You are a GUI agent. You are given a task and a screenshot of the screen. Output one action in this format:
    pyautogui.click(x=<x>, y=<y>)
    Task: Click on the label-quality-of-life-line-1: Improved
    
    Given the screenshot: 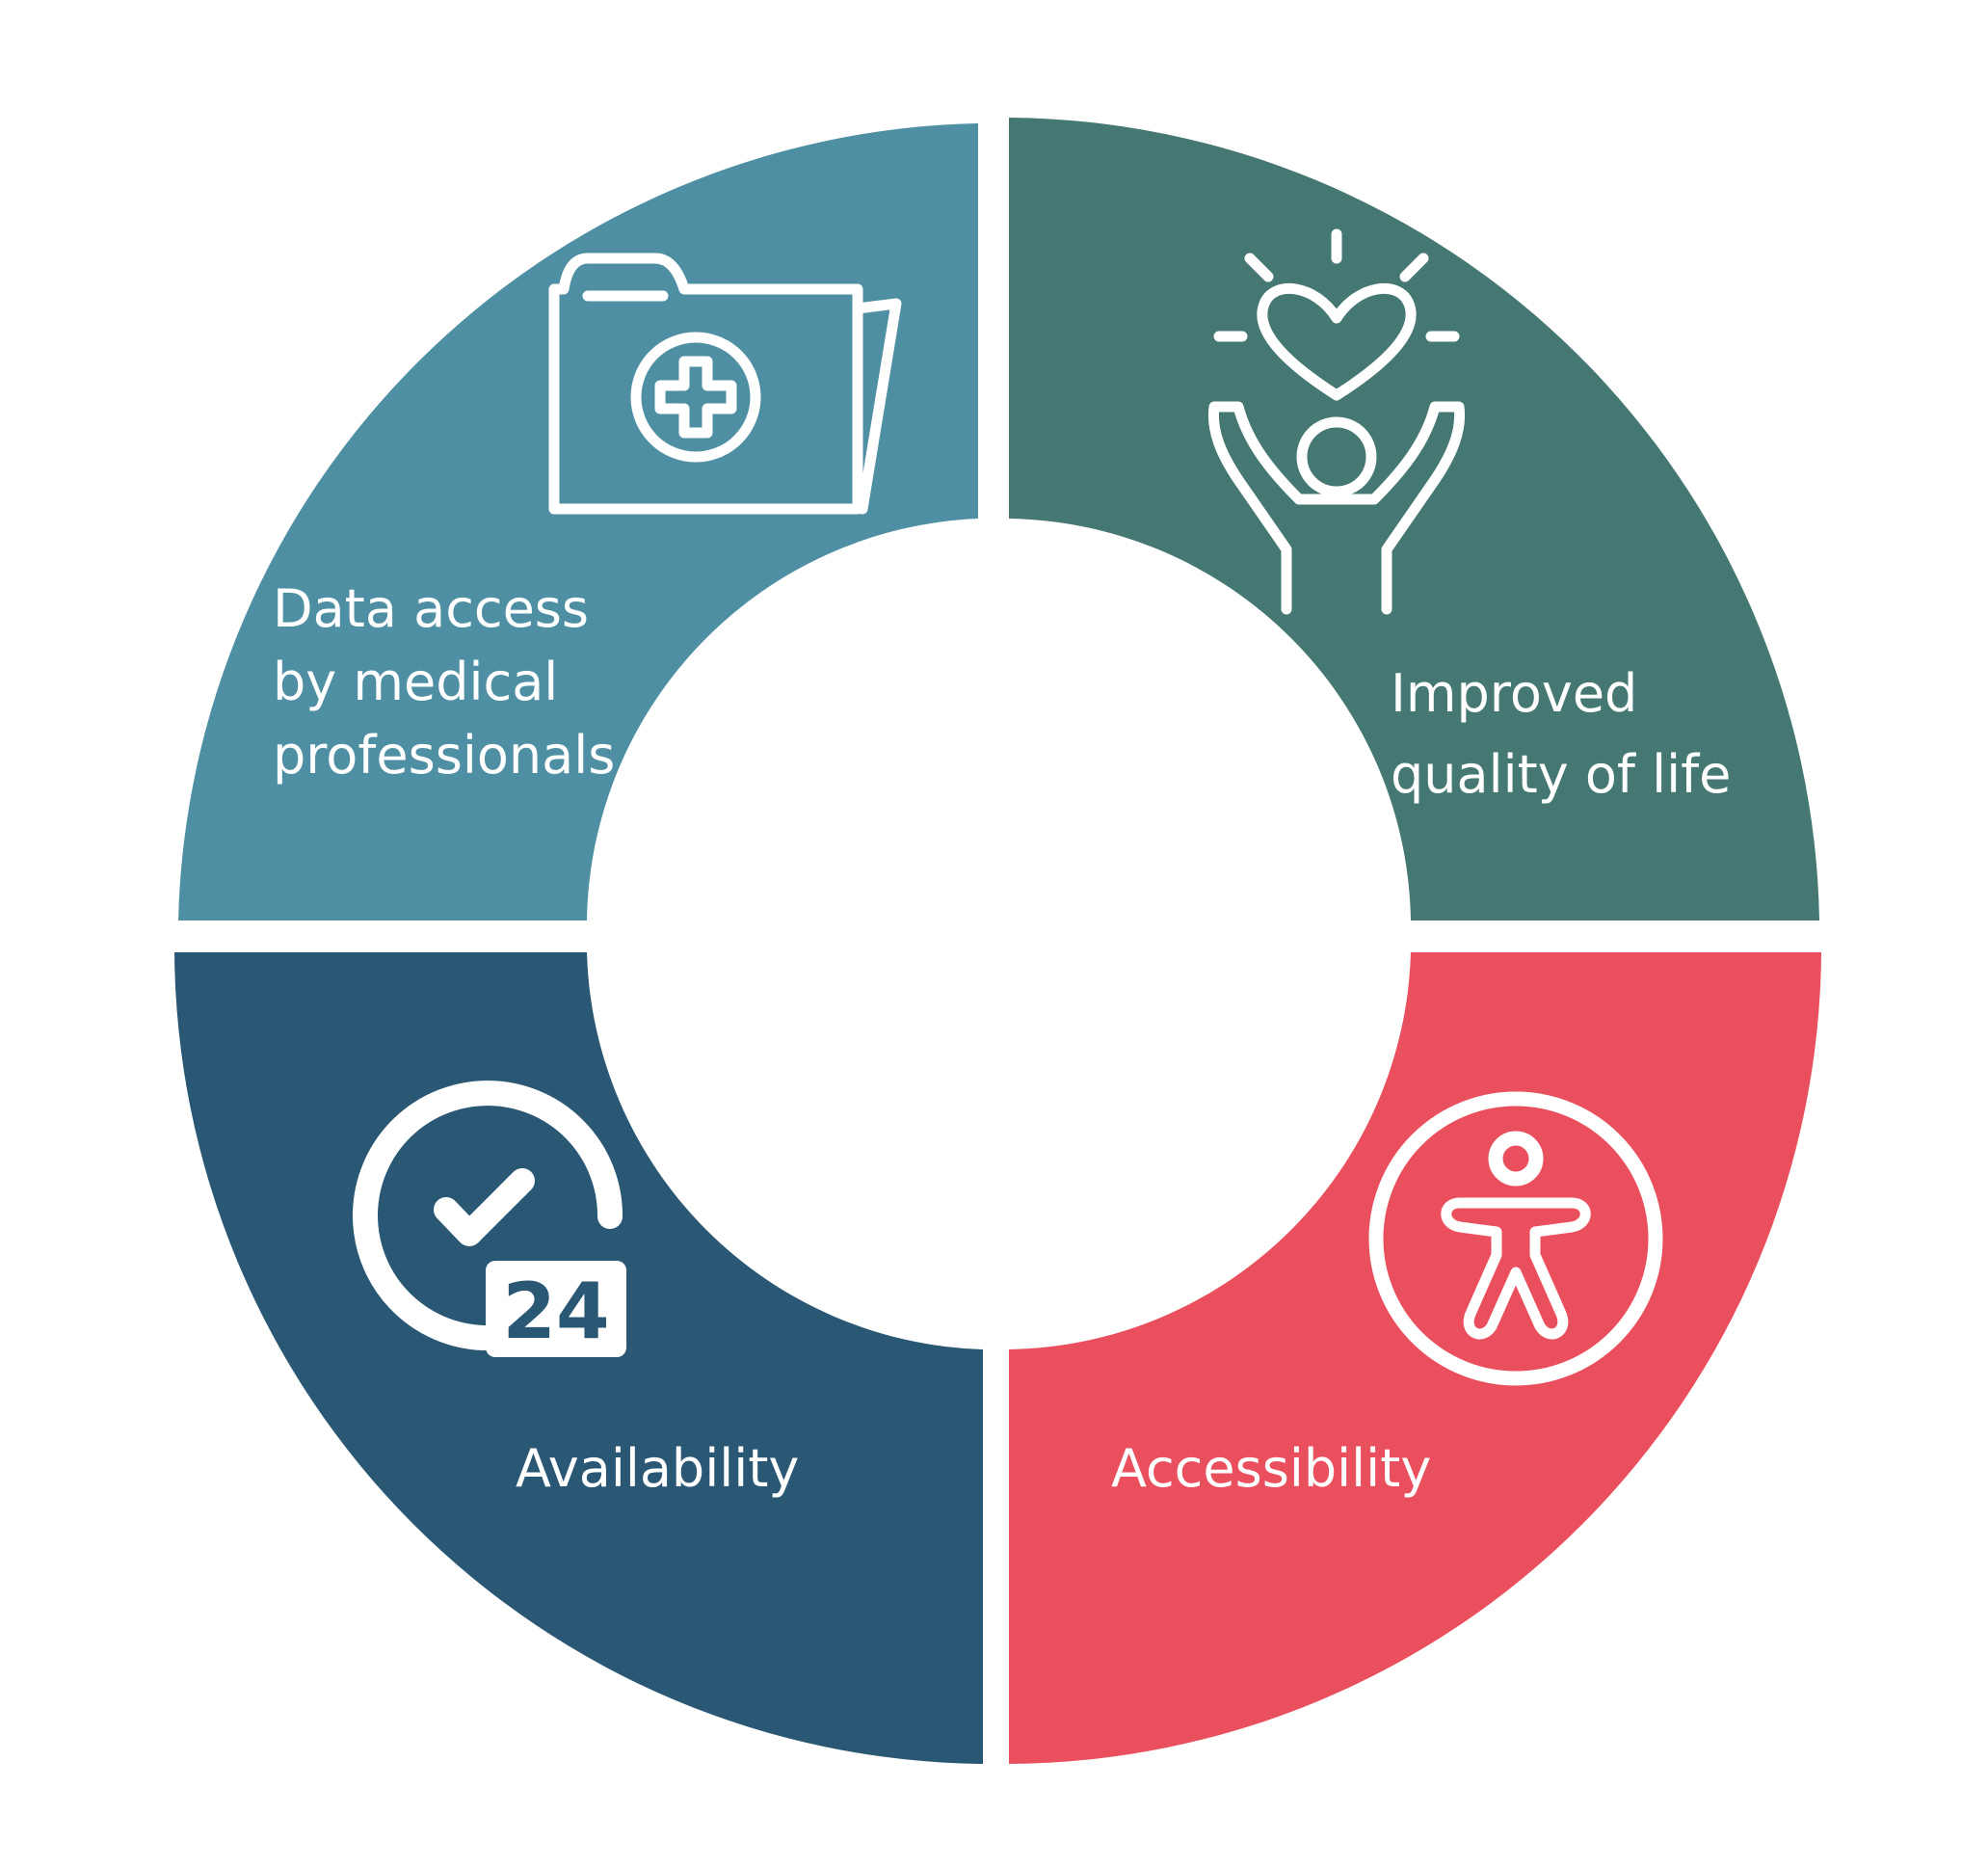 What is the action you would take?
    pyautogui.click(x=1514, y=693)
    